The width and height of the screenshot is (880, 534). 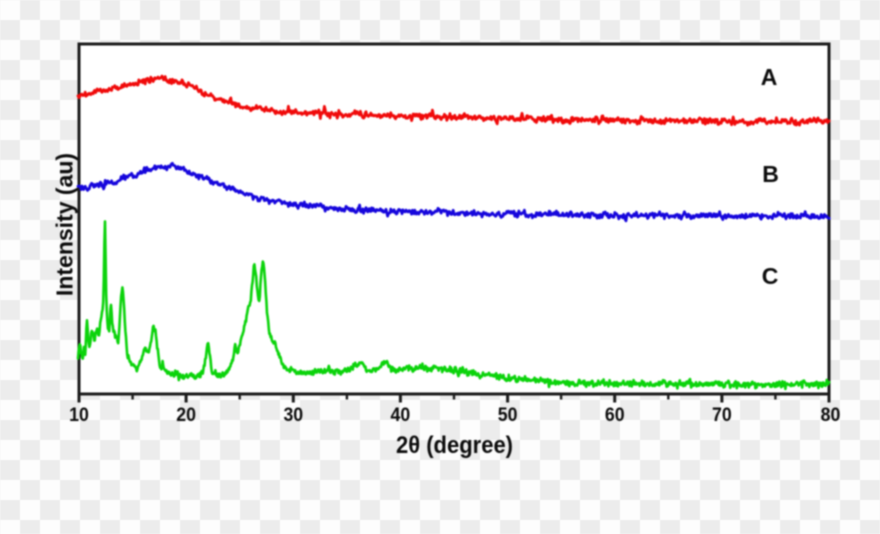 I want to click on svg-text: 2θ (degree), so click(x=454, y=445).